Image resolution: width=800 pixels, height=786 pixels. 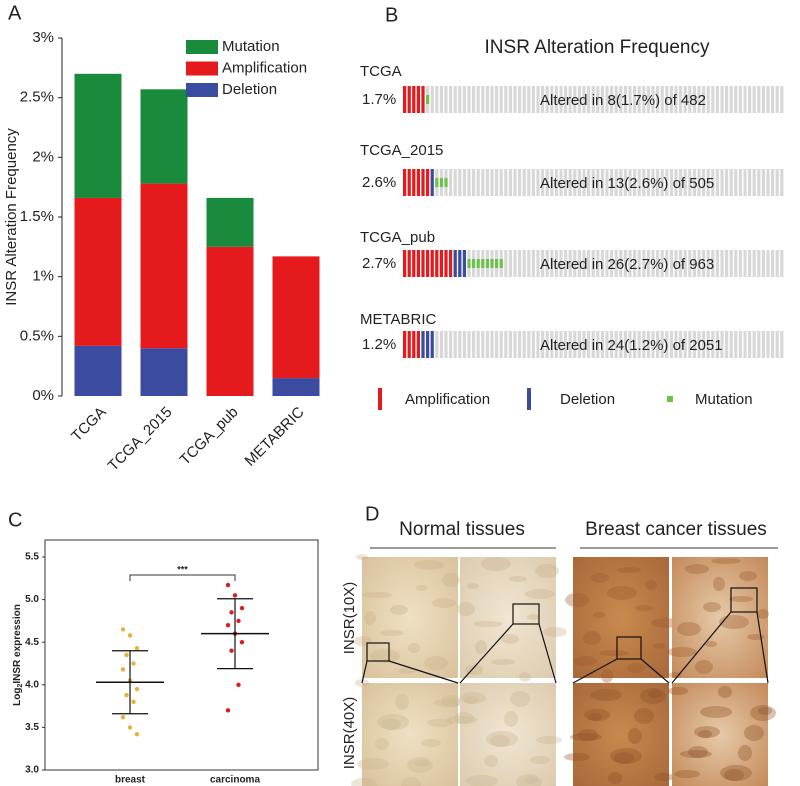 What do you see at coordinates (397, 237) in the screenshot?
I see `row-name: TCGA_pub` at bounding box center [397, 237].